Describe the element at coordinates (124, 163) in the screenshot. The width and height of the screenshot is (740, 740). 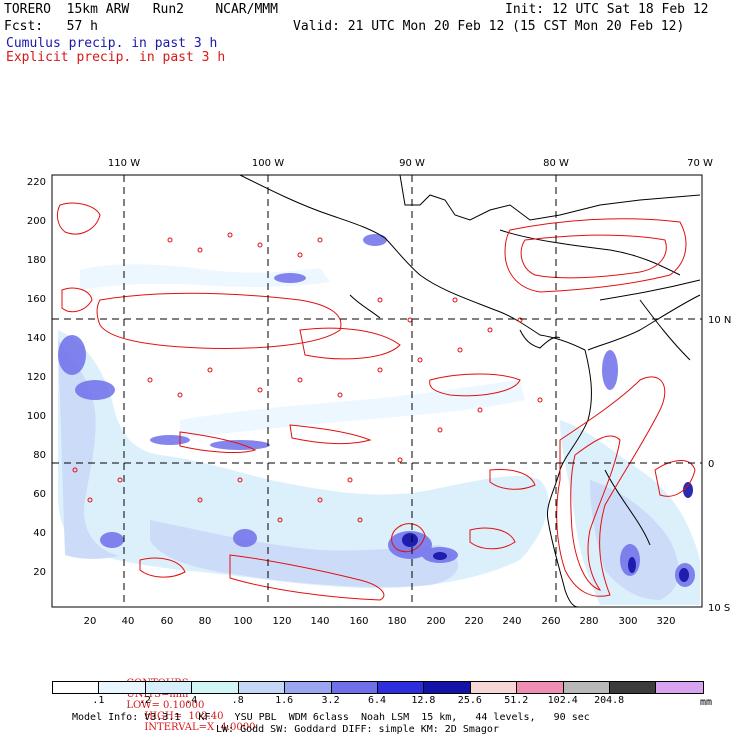
I see `lon-label: 110 W` at that location.